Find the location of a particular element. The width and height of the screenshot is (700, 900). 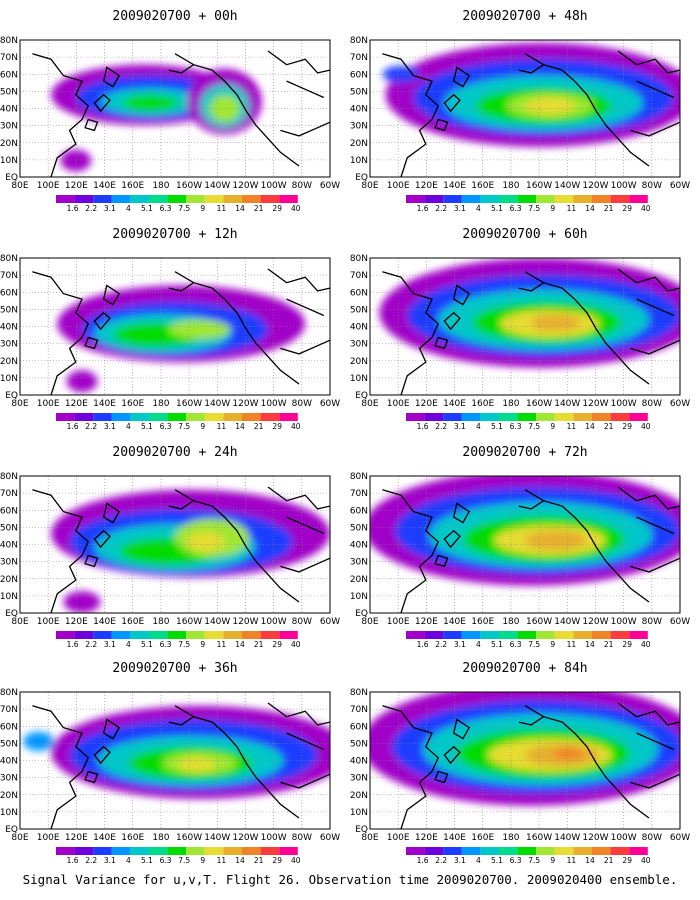

colorbar-label: 7.5 is located at coordinates (184, 644).